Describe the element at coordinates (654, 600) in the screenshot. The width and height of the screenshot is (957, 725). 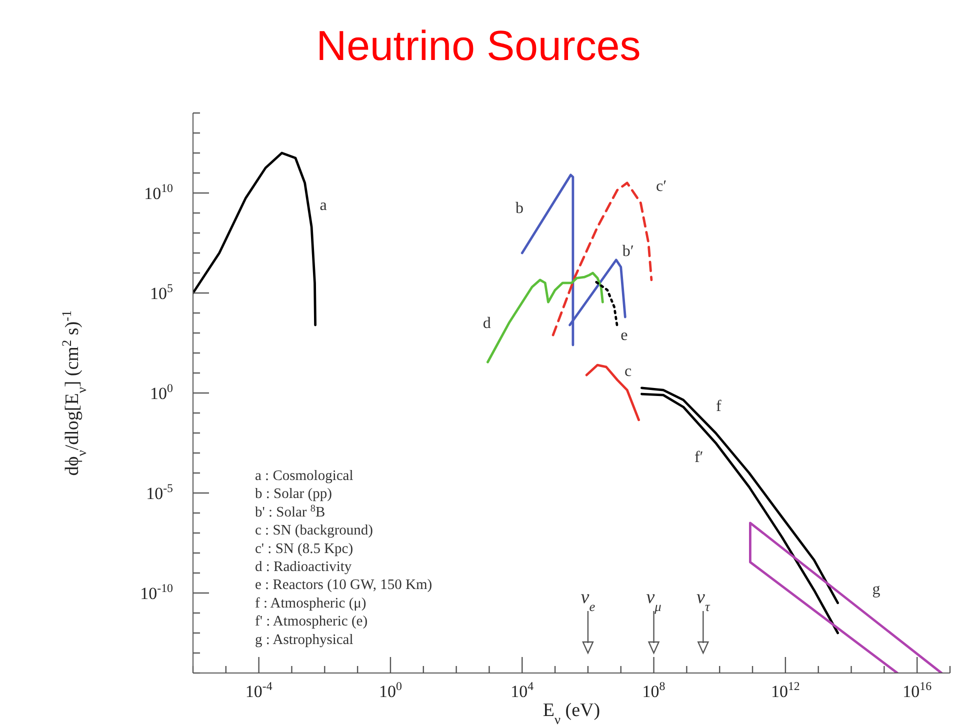
I see `annotation: ν$_{μ}$` at that location.